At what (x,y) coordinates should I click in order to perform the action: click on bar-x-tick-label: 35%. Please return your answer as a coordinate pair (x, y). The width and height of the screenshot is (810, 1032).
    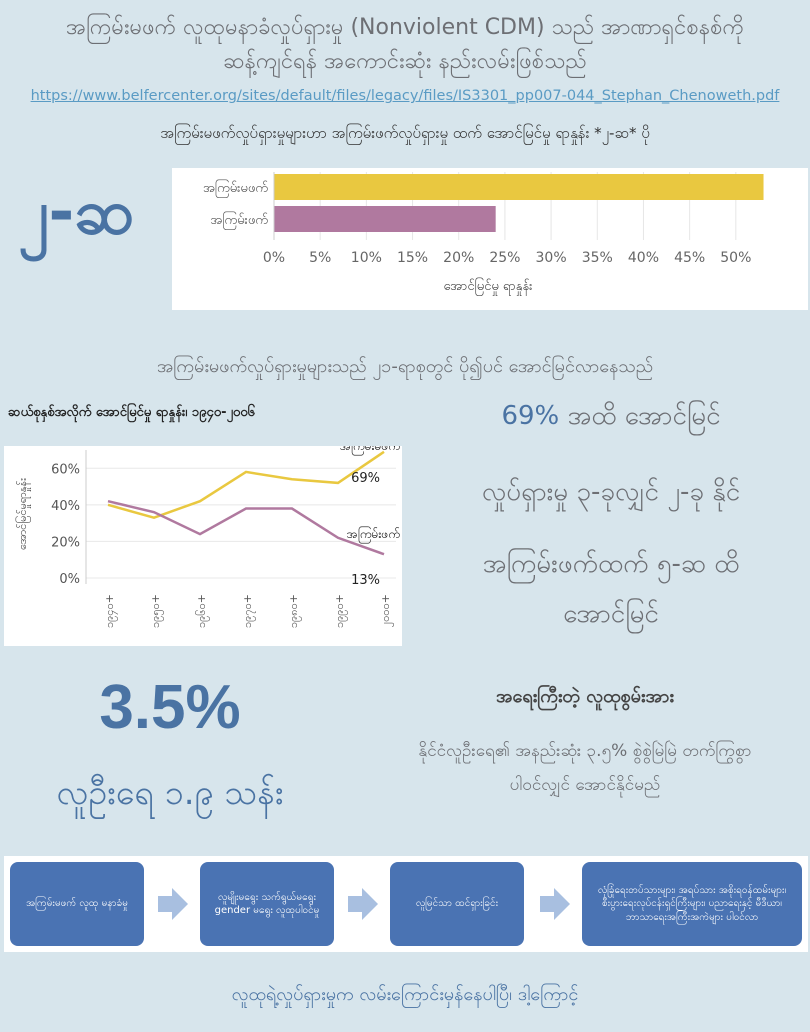
    Looking at the image, I should click on (597, 258).